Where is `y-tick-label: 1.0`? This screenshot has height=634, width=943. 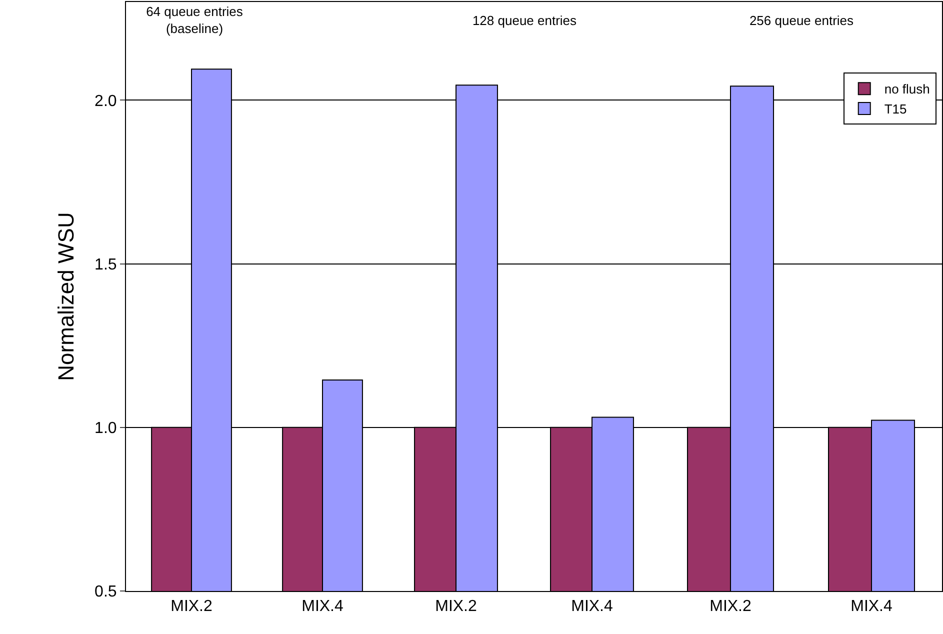 y-tick-label: 1.0 is located at coordinates (105, 428).